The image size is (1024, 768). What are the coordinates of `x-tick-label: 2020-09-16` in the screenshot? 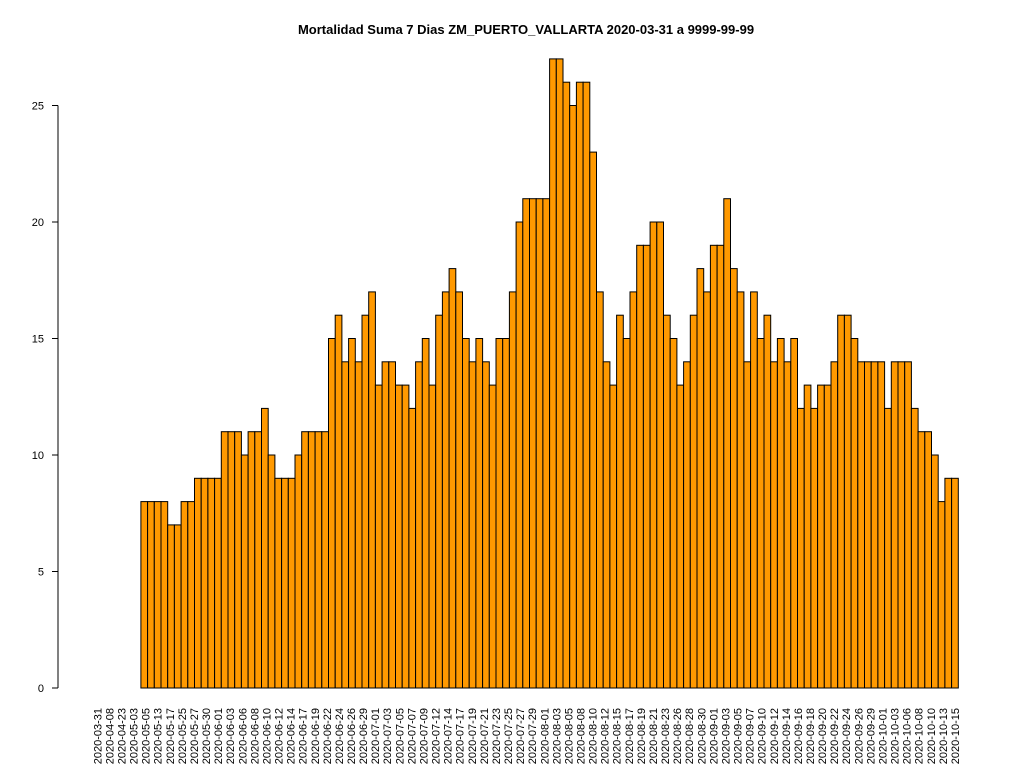 It's located at (799, 736).